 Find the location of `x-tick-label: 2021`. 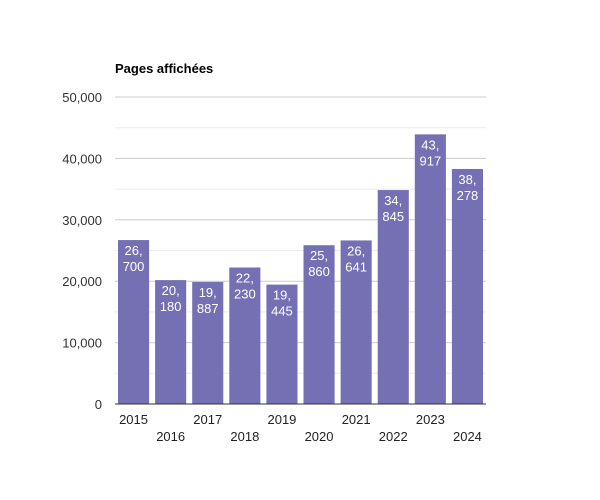

x-tick-label: 2021 is located at coordinates (356, 419).